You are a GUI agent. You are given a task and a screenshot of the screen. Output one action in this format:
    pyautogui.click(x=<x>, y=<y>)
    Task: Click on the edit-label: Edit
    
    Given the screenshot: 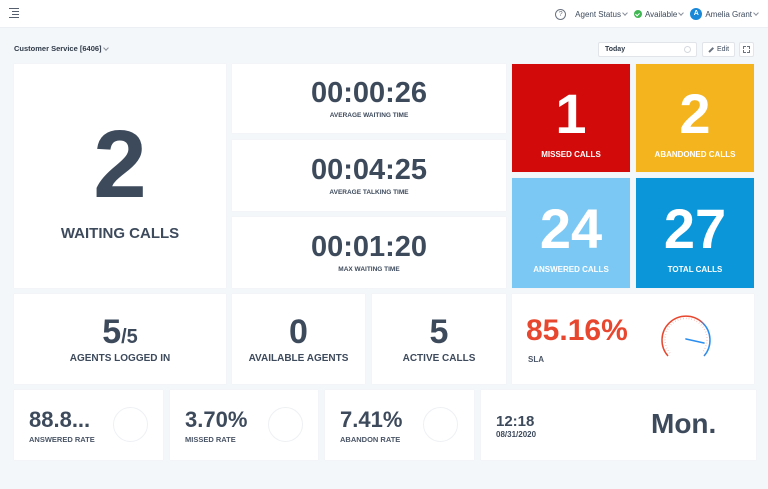 What is the action you would take?
    pyautogui.click(x=723, y=49)
    